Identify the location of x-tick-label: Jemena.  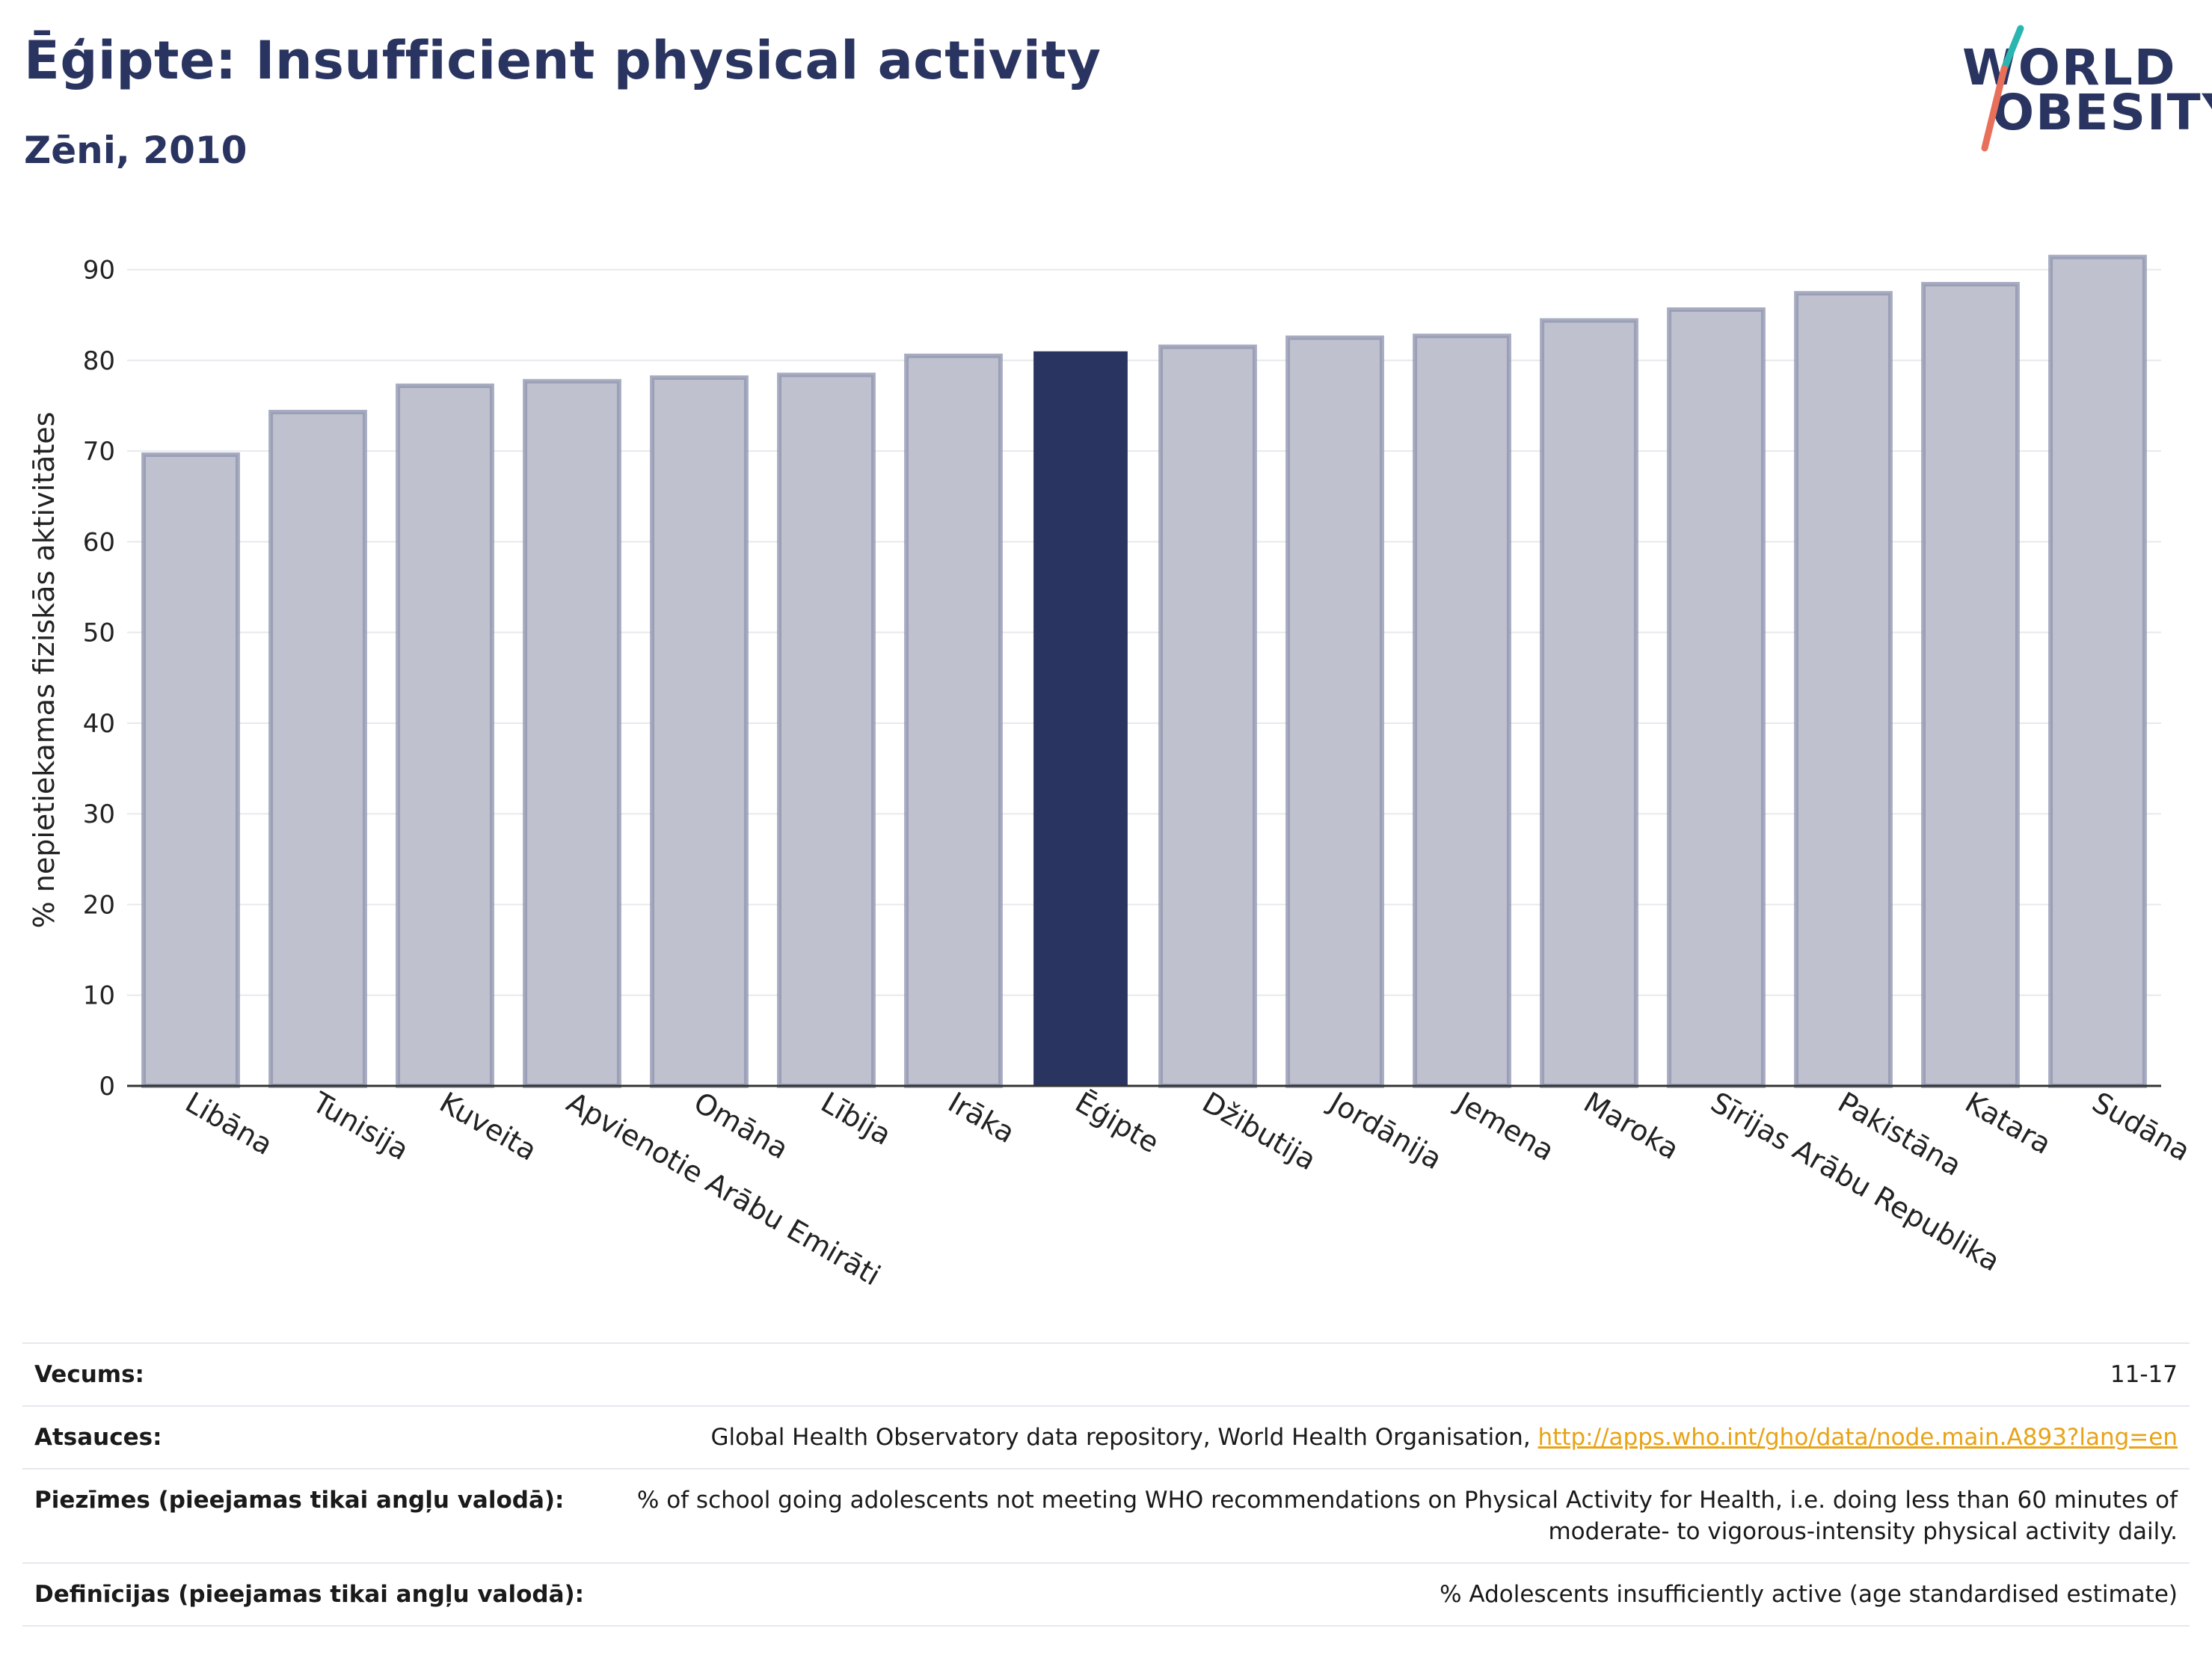
(1505, 1126).